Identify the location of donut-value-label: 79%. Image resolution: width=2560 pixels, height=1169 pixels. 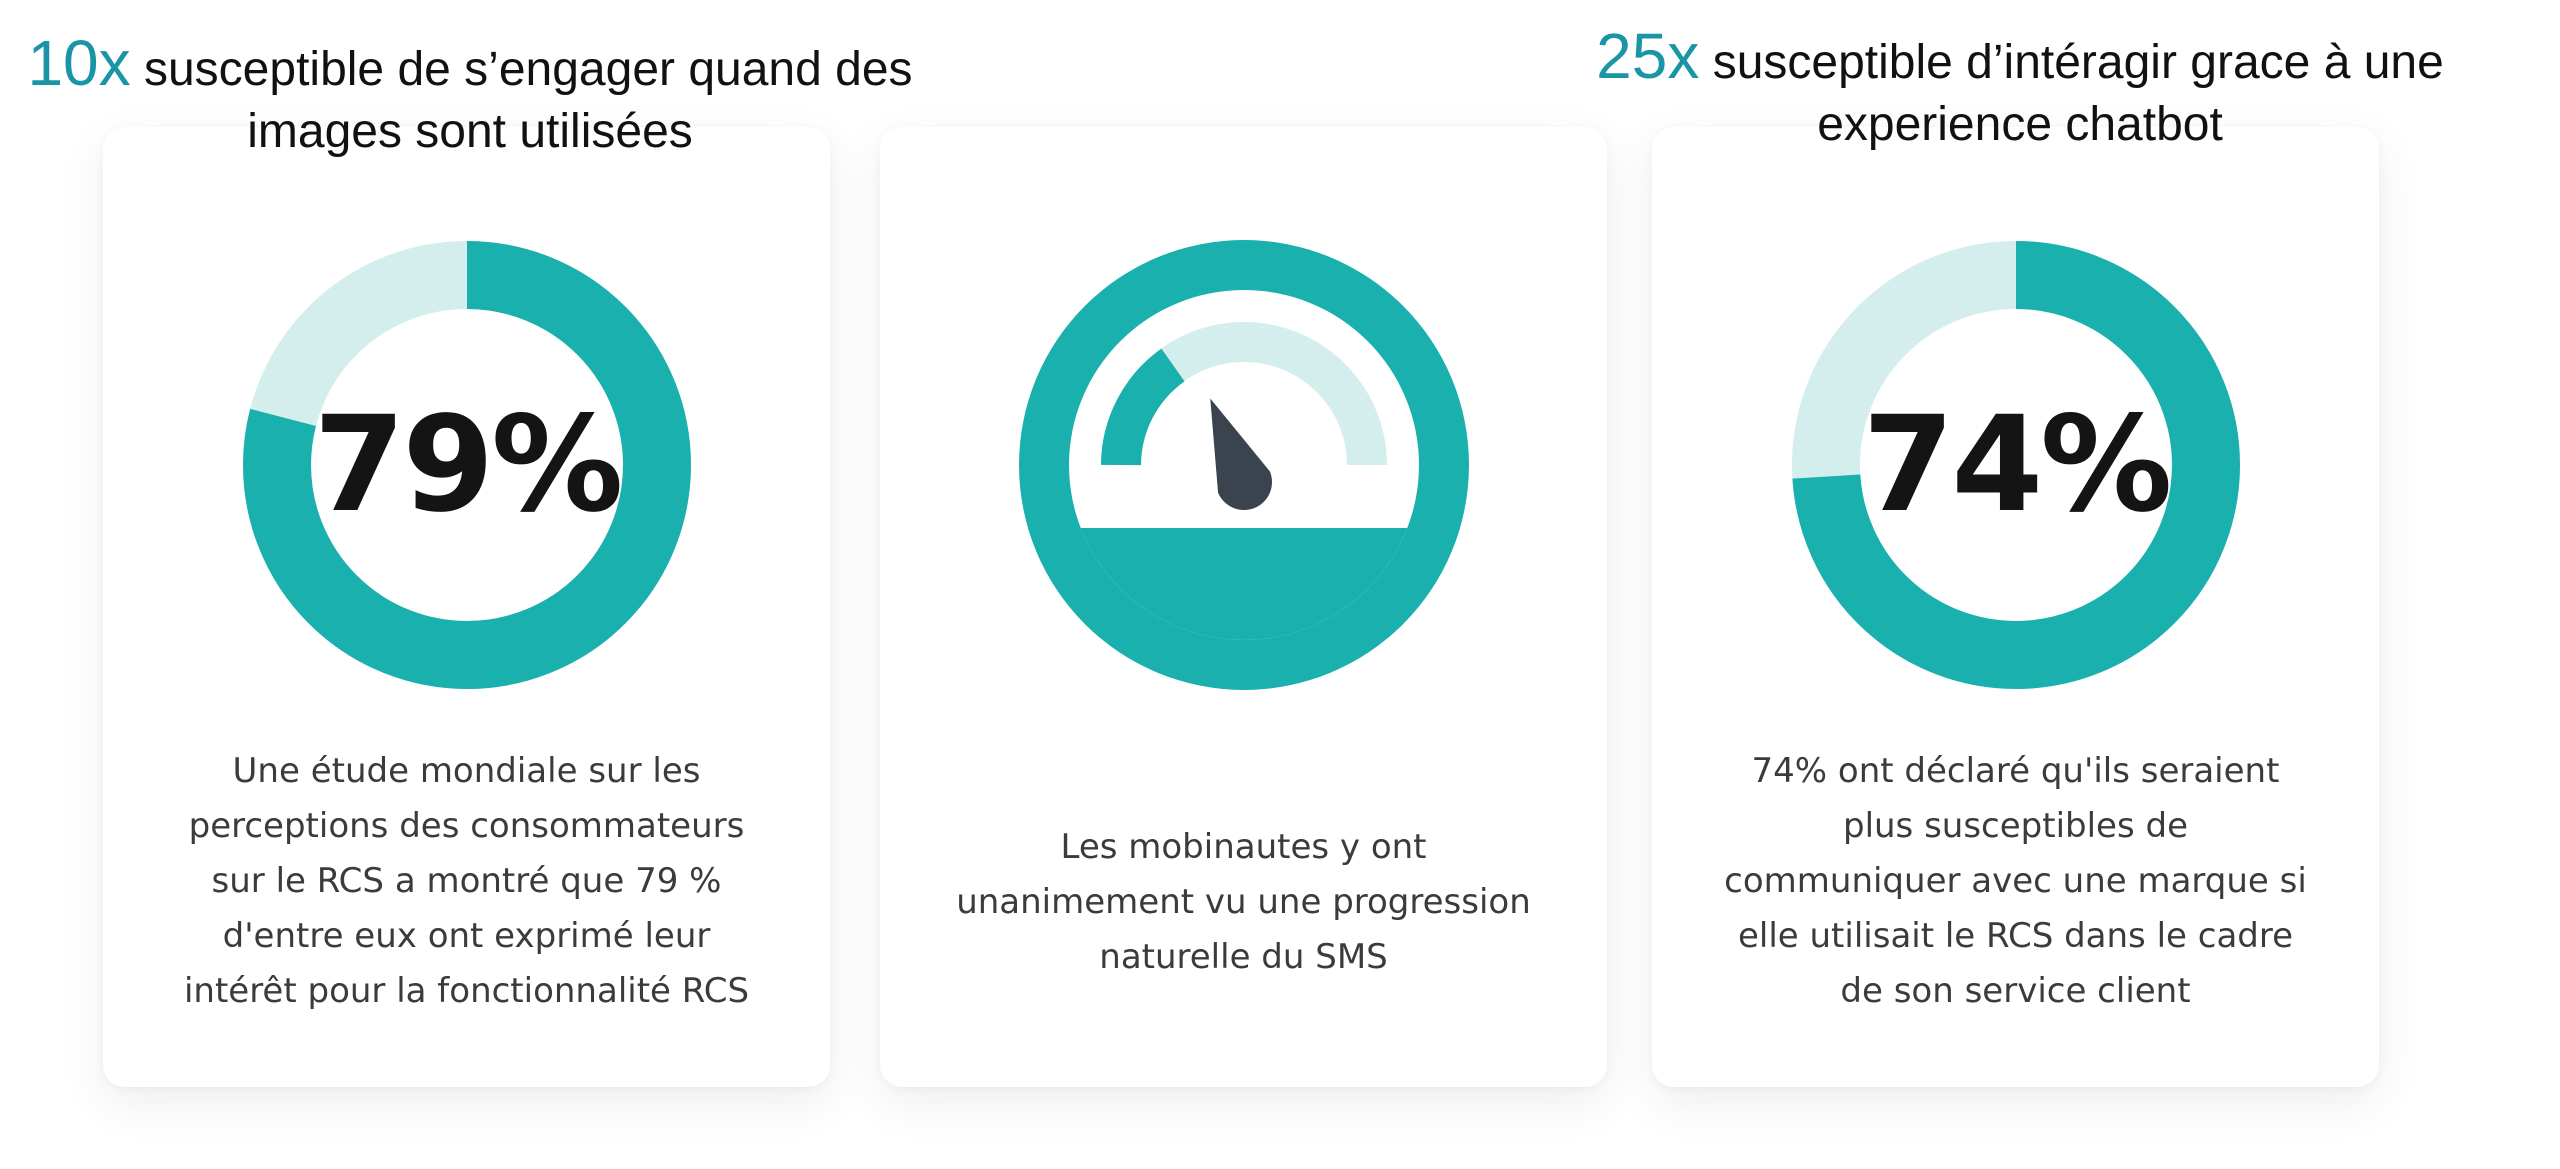
(466, 465).